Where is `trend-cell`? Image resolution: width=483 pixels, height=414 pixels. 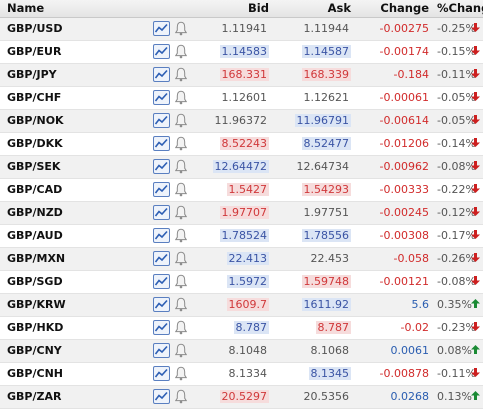 trend-cell is located at coordinates (472, 98).